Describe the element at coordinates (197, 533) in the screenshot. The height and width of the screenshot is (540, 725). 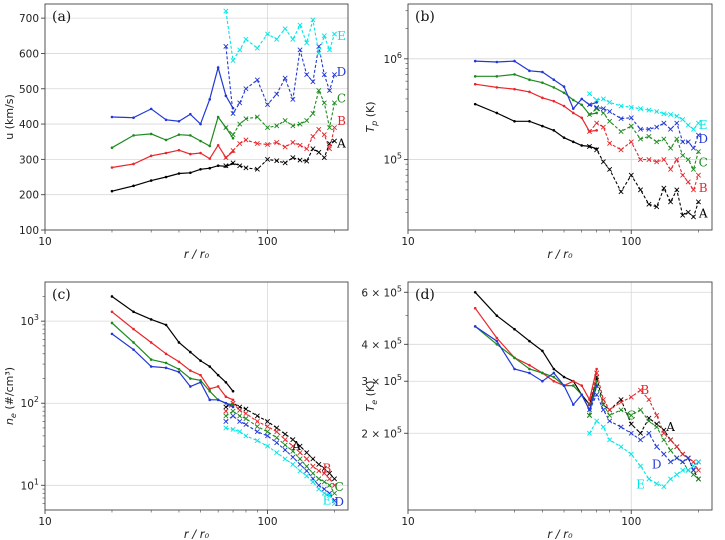
I see `x-axis-label: r / r₀` at that location.